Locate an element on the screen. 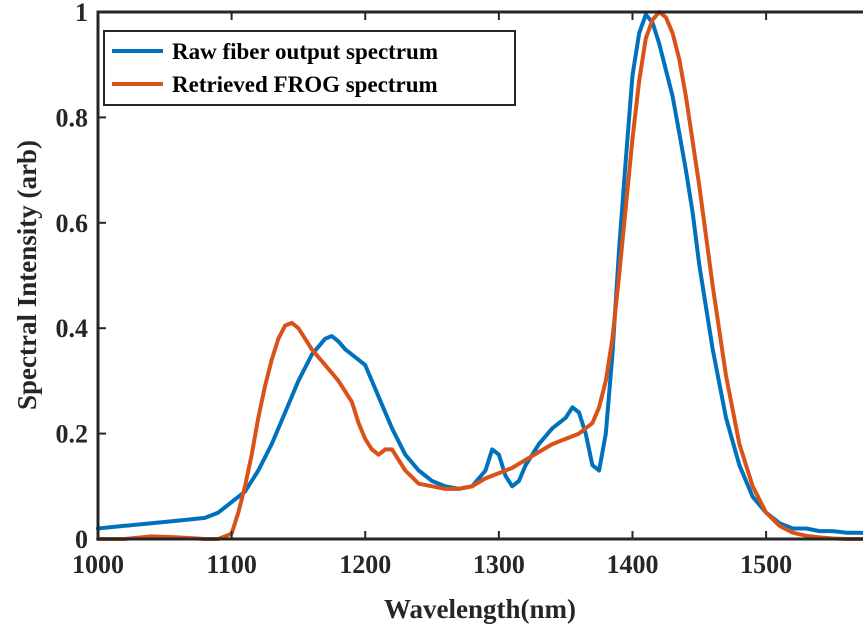  y-tick-label: 0.4 is located at coordinates (72, 328).